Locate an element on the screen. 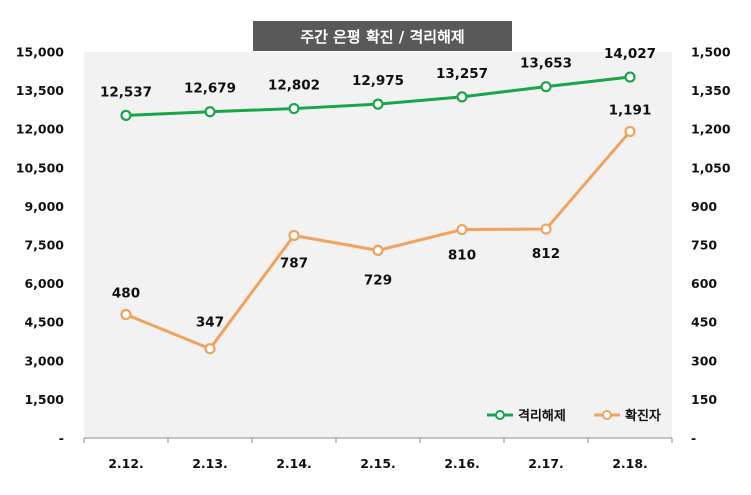 This screenshot has height=495, width=751. data-label: 12,802 is located at coordinates (294, 86).